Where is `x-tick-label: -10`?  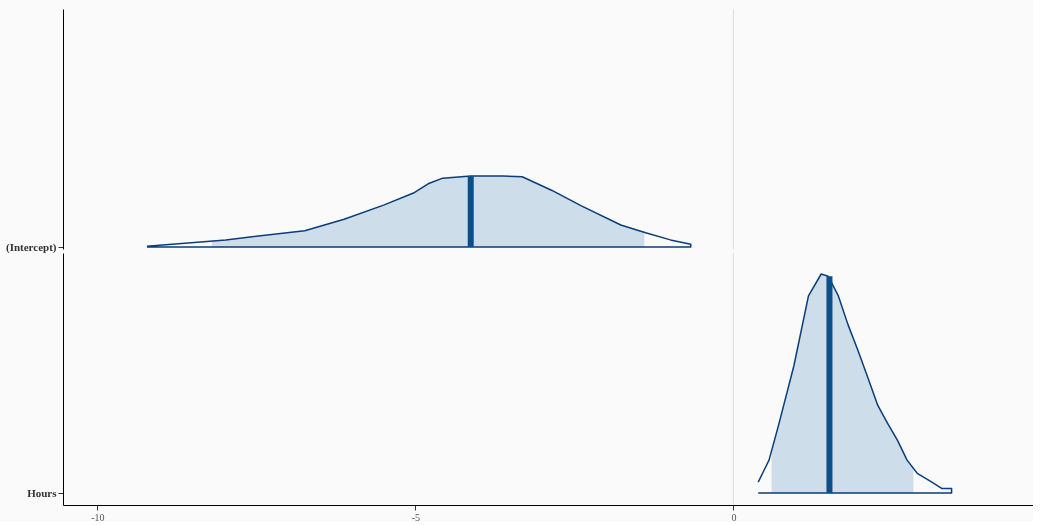 x-tick-label: -10 is located at coordinates (98, 517).